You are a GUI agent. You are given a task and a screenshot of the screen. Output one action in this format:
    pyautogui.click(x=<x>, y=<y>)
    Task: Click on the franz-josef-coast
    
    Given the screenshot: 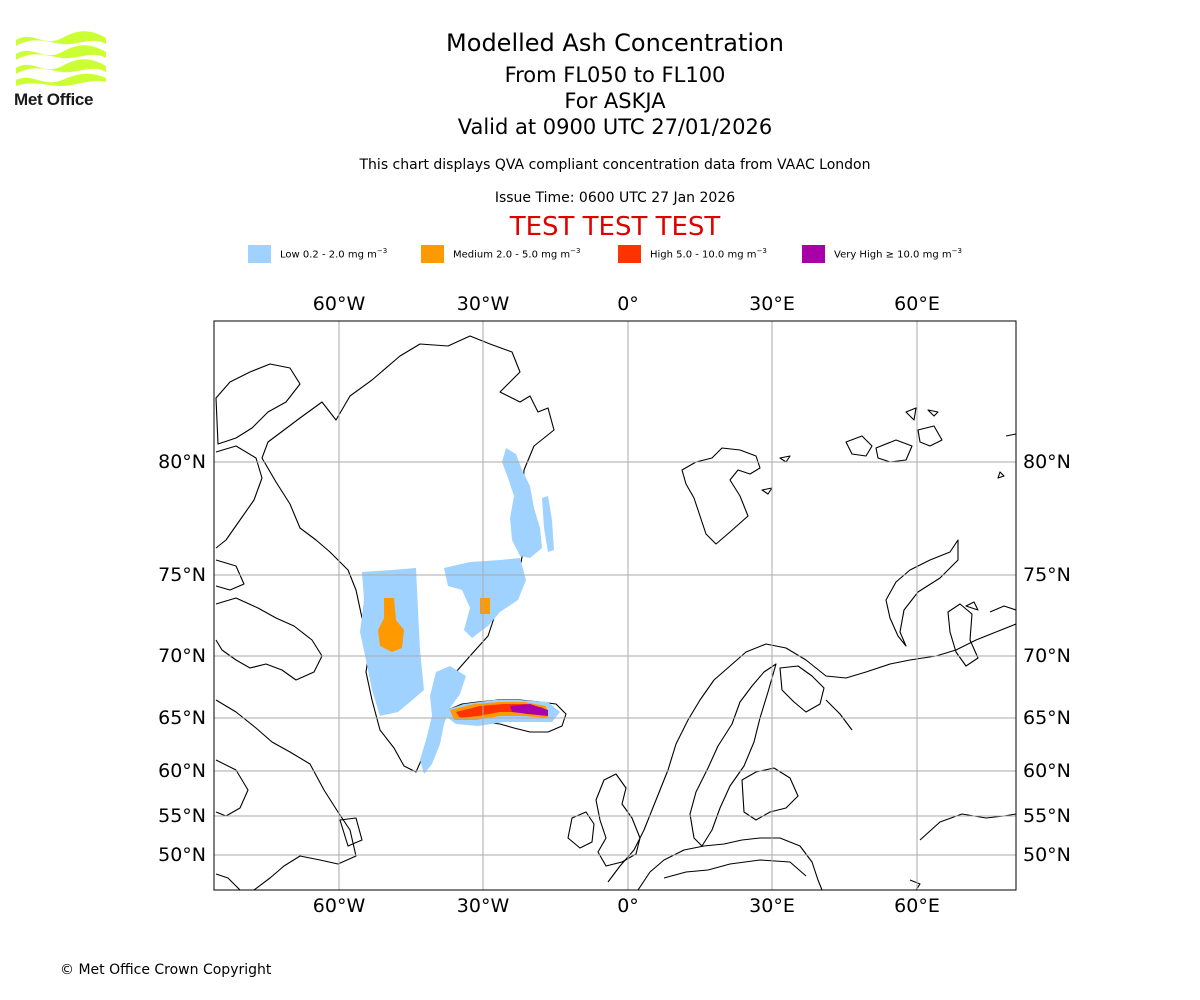 What is the action you would take?
    pyautogui.click(x=859, y=446)
    